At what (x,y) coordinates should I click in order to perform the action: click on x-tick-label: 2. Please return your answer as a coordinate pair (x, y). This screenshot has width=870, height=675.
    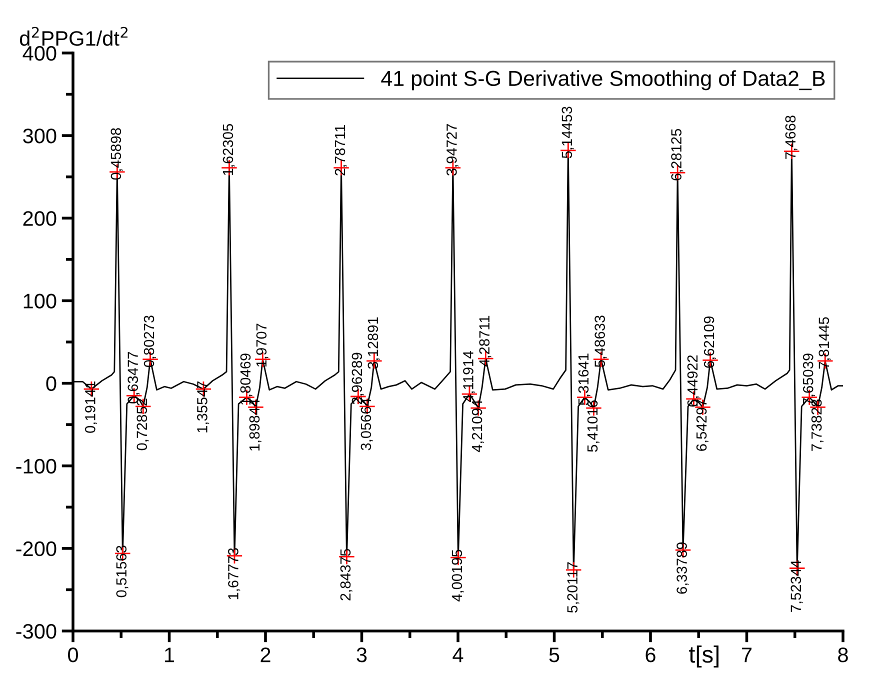
    Looking at the image, I should click on (265, 655).